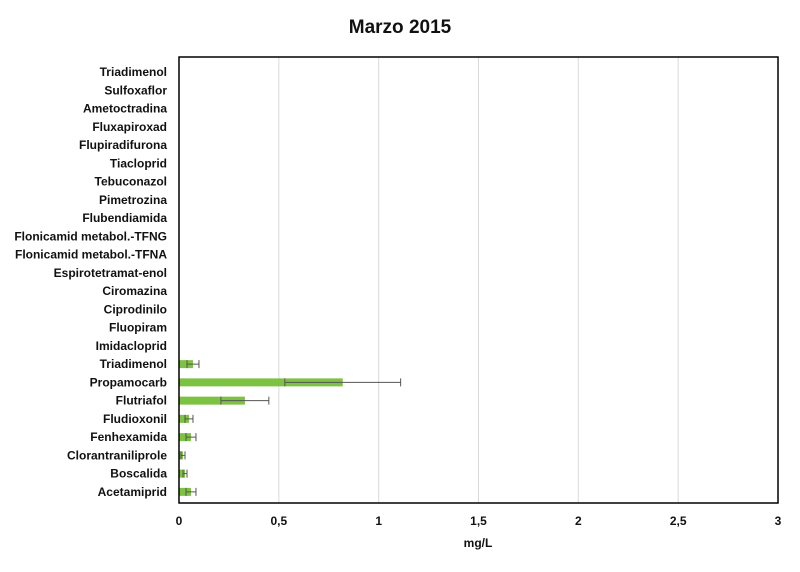 Image resolution: width=800 pixels, height=572 pixels. Describe the element at coordinates (478, 543) in the screenshot. I see `x-axis-label: mg/L` at that location.